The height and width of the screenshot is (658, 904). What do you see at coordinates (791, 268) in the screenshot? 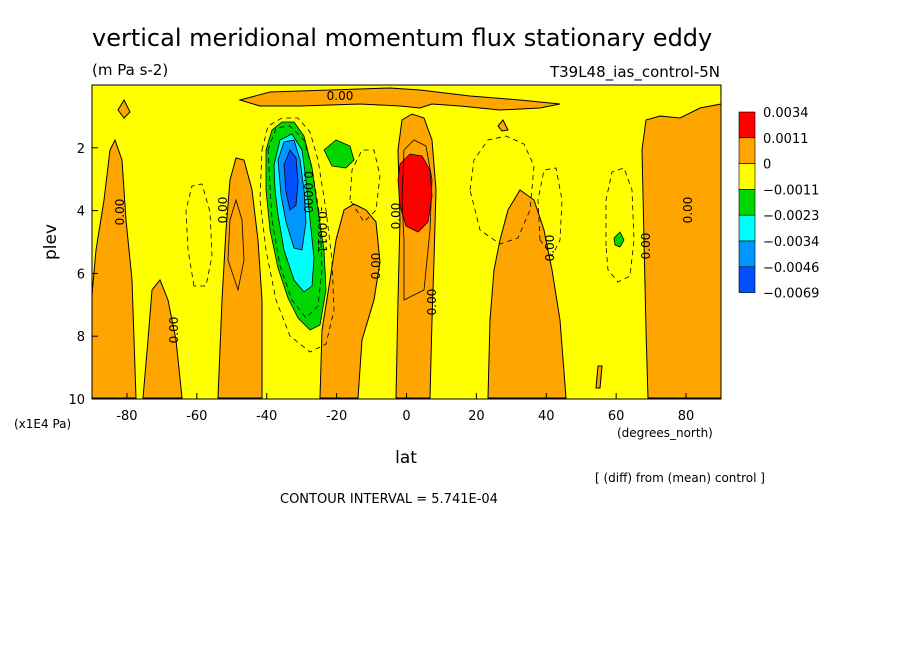
I see `legend-label: −0.0046` at bounding box center [791, 268].